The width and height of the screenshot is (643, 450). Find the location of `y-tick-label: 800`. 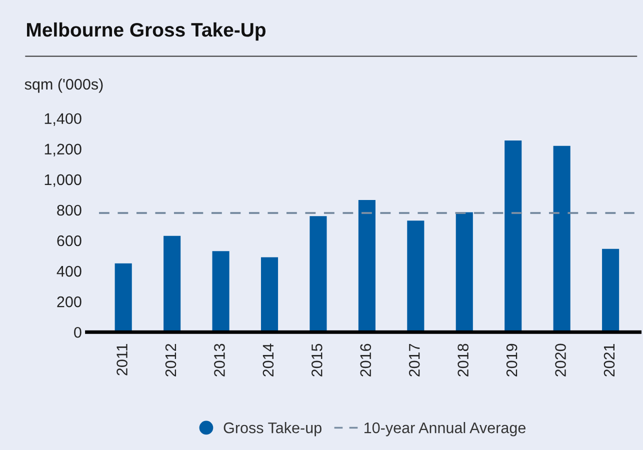

y-tick-label: 800 is located at coordinates (69, 210).